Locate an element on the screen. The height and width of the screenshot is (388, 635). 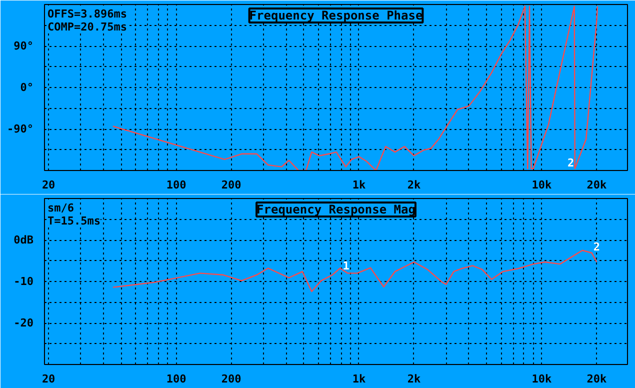
annotation: 1 is located at coordinates (346, 265).